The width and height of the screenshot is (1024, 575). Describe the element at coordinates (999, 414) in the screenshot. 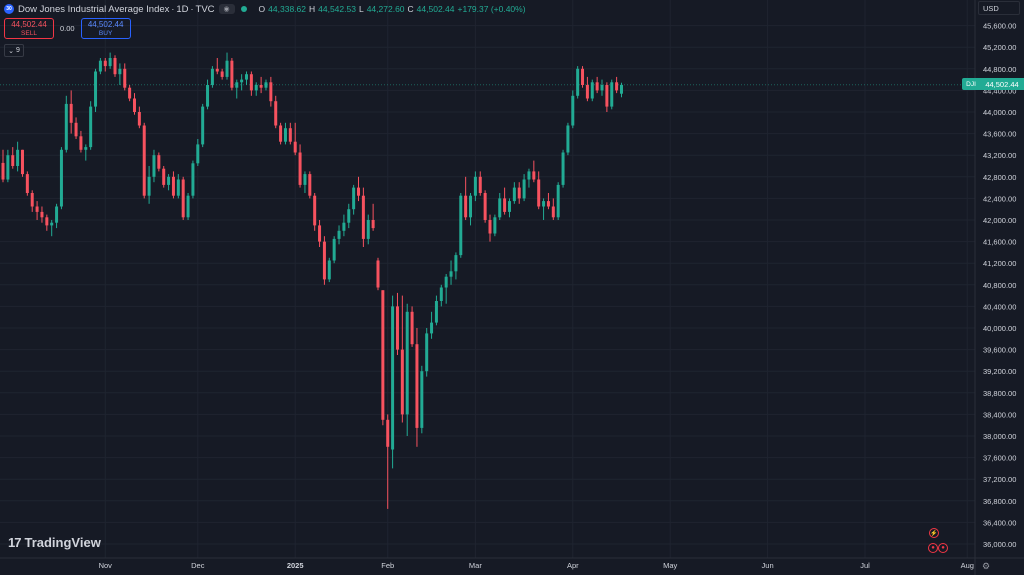

I see `y-tick-label: 38,400.00` at that location.